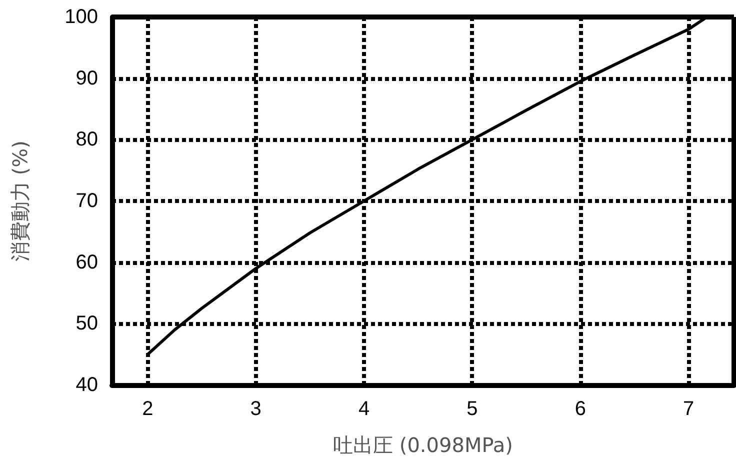  What do you see at coordinates (148, 409) in the screenshot?
I see `x-tick-label: 2` at bounding box center [148, 409].